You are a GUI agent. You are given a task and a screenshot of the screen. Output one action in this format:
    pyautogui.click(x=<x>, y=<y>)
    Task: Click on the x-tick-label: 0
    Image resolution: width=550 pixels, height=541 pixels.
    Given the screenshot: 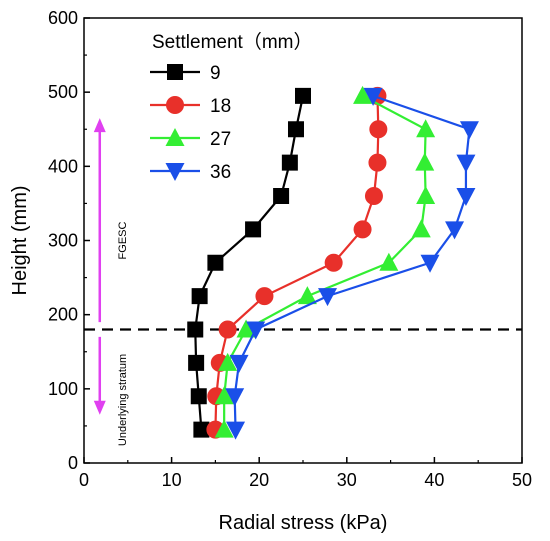 What is the action you would take?
    pyautogui.click(x=84, y=480)
    